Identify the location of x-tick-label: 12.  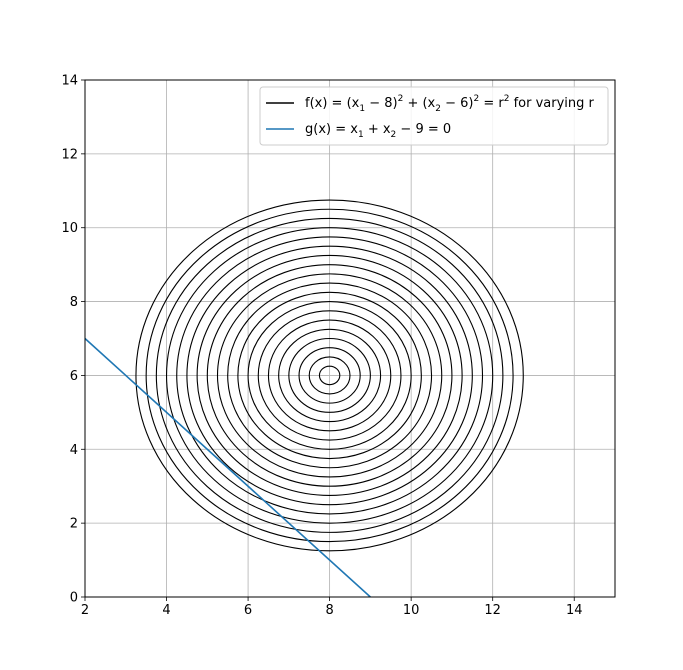
(492, 610).